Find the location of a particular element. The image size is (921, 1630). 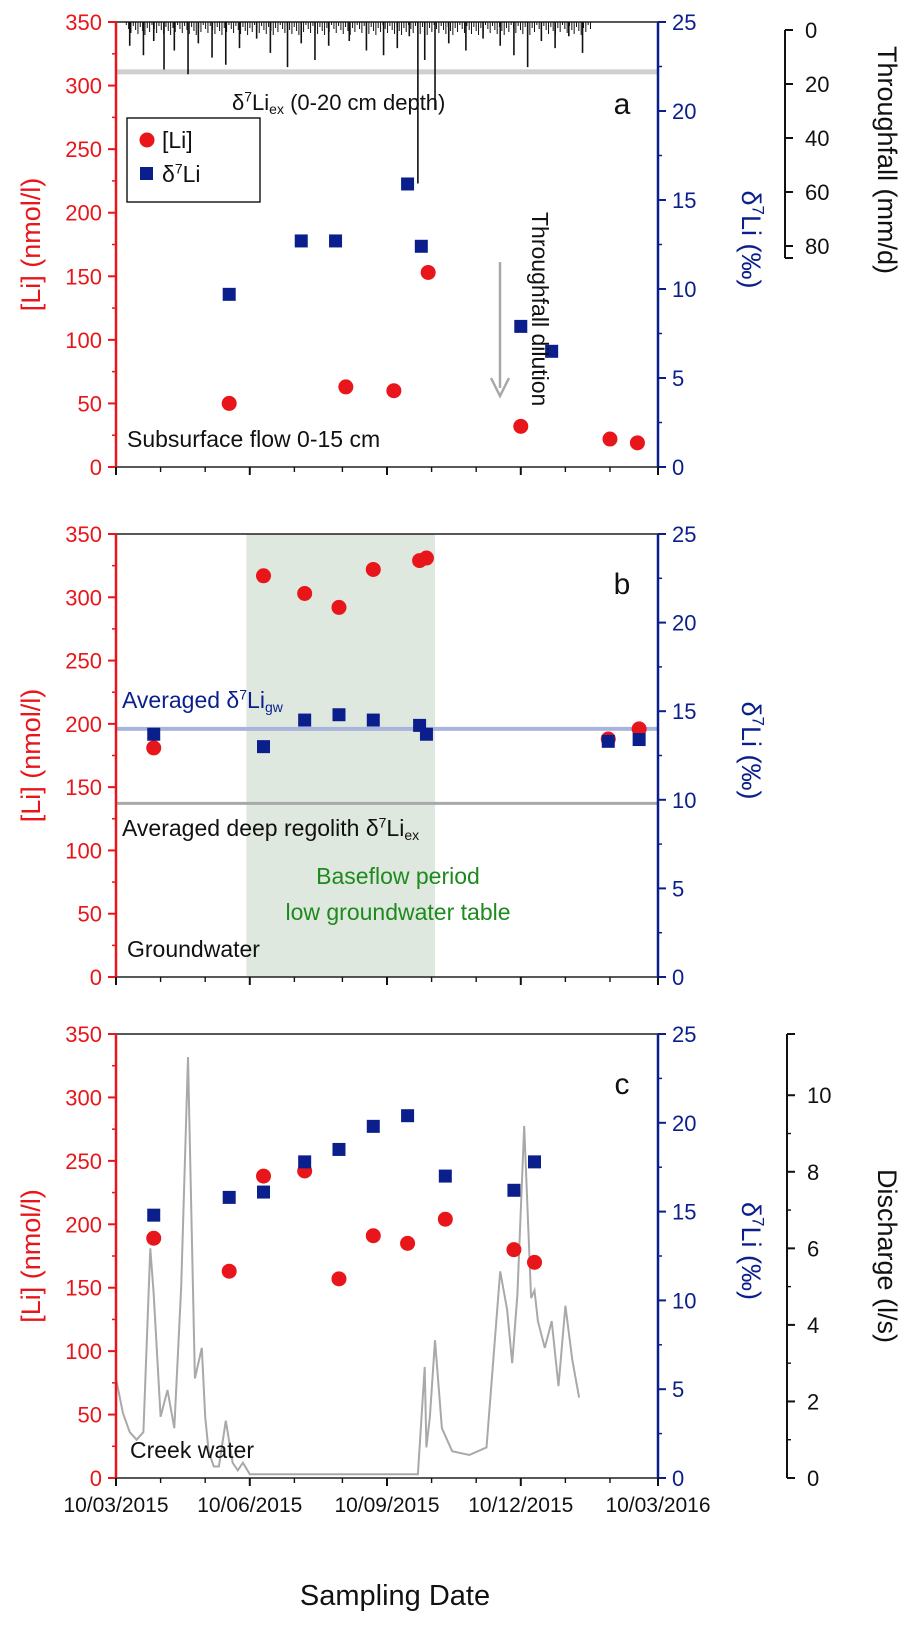

panel-b-deep-regolith-label: Averaged deep regolith δ7Liex is located at coordinates (270, 828).